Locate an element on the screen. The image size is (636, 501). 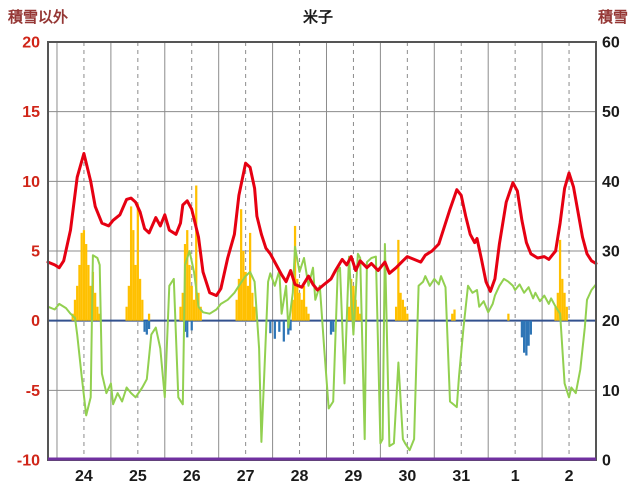
right-axis-tick: 10 is located at coordinates (611, 391).